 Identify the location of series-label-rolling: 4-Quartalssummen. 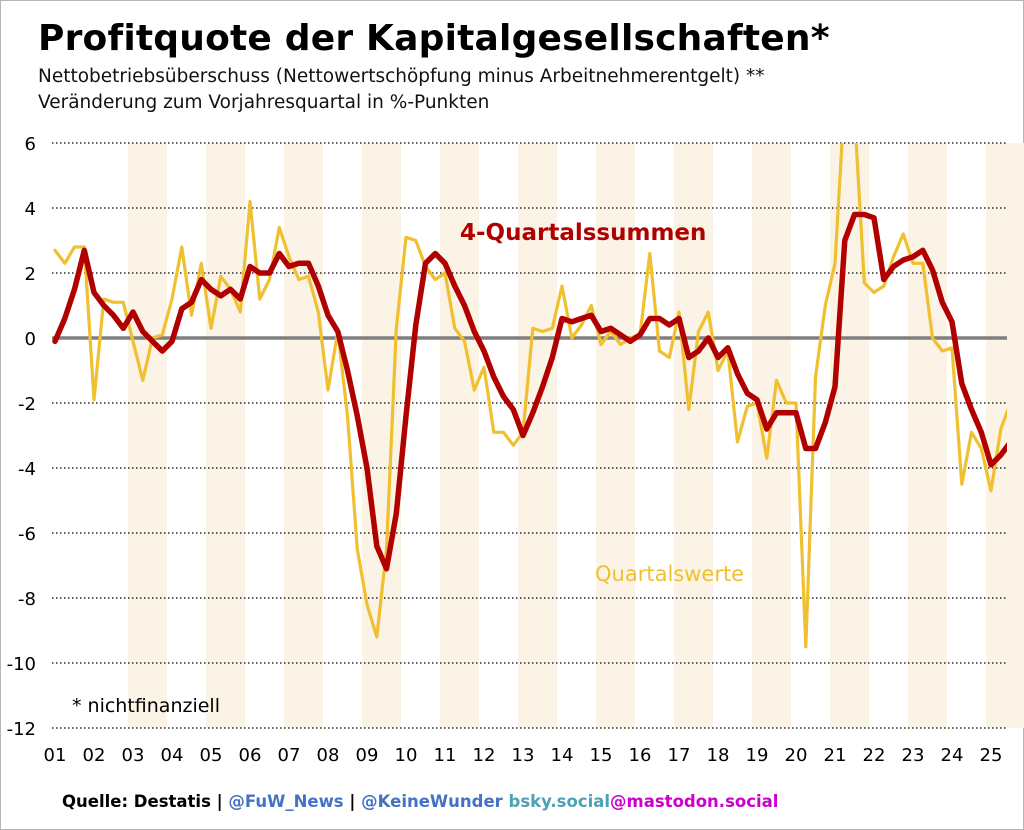
(583, 233).